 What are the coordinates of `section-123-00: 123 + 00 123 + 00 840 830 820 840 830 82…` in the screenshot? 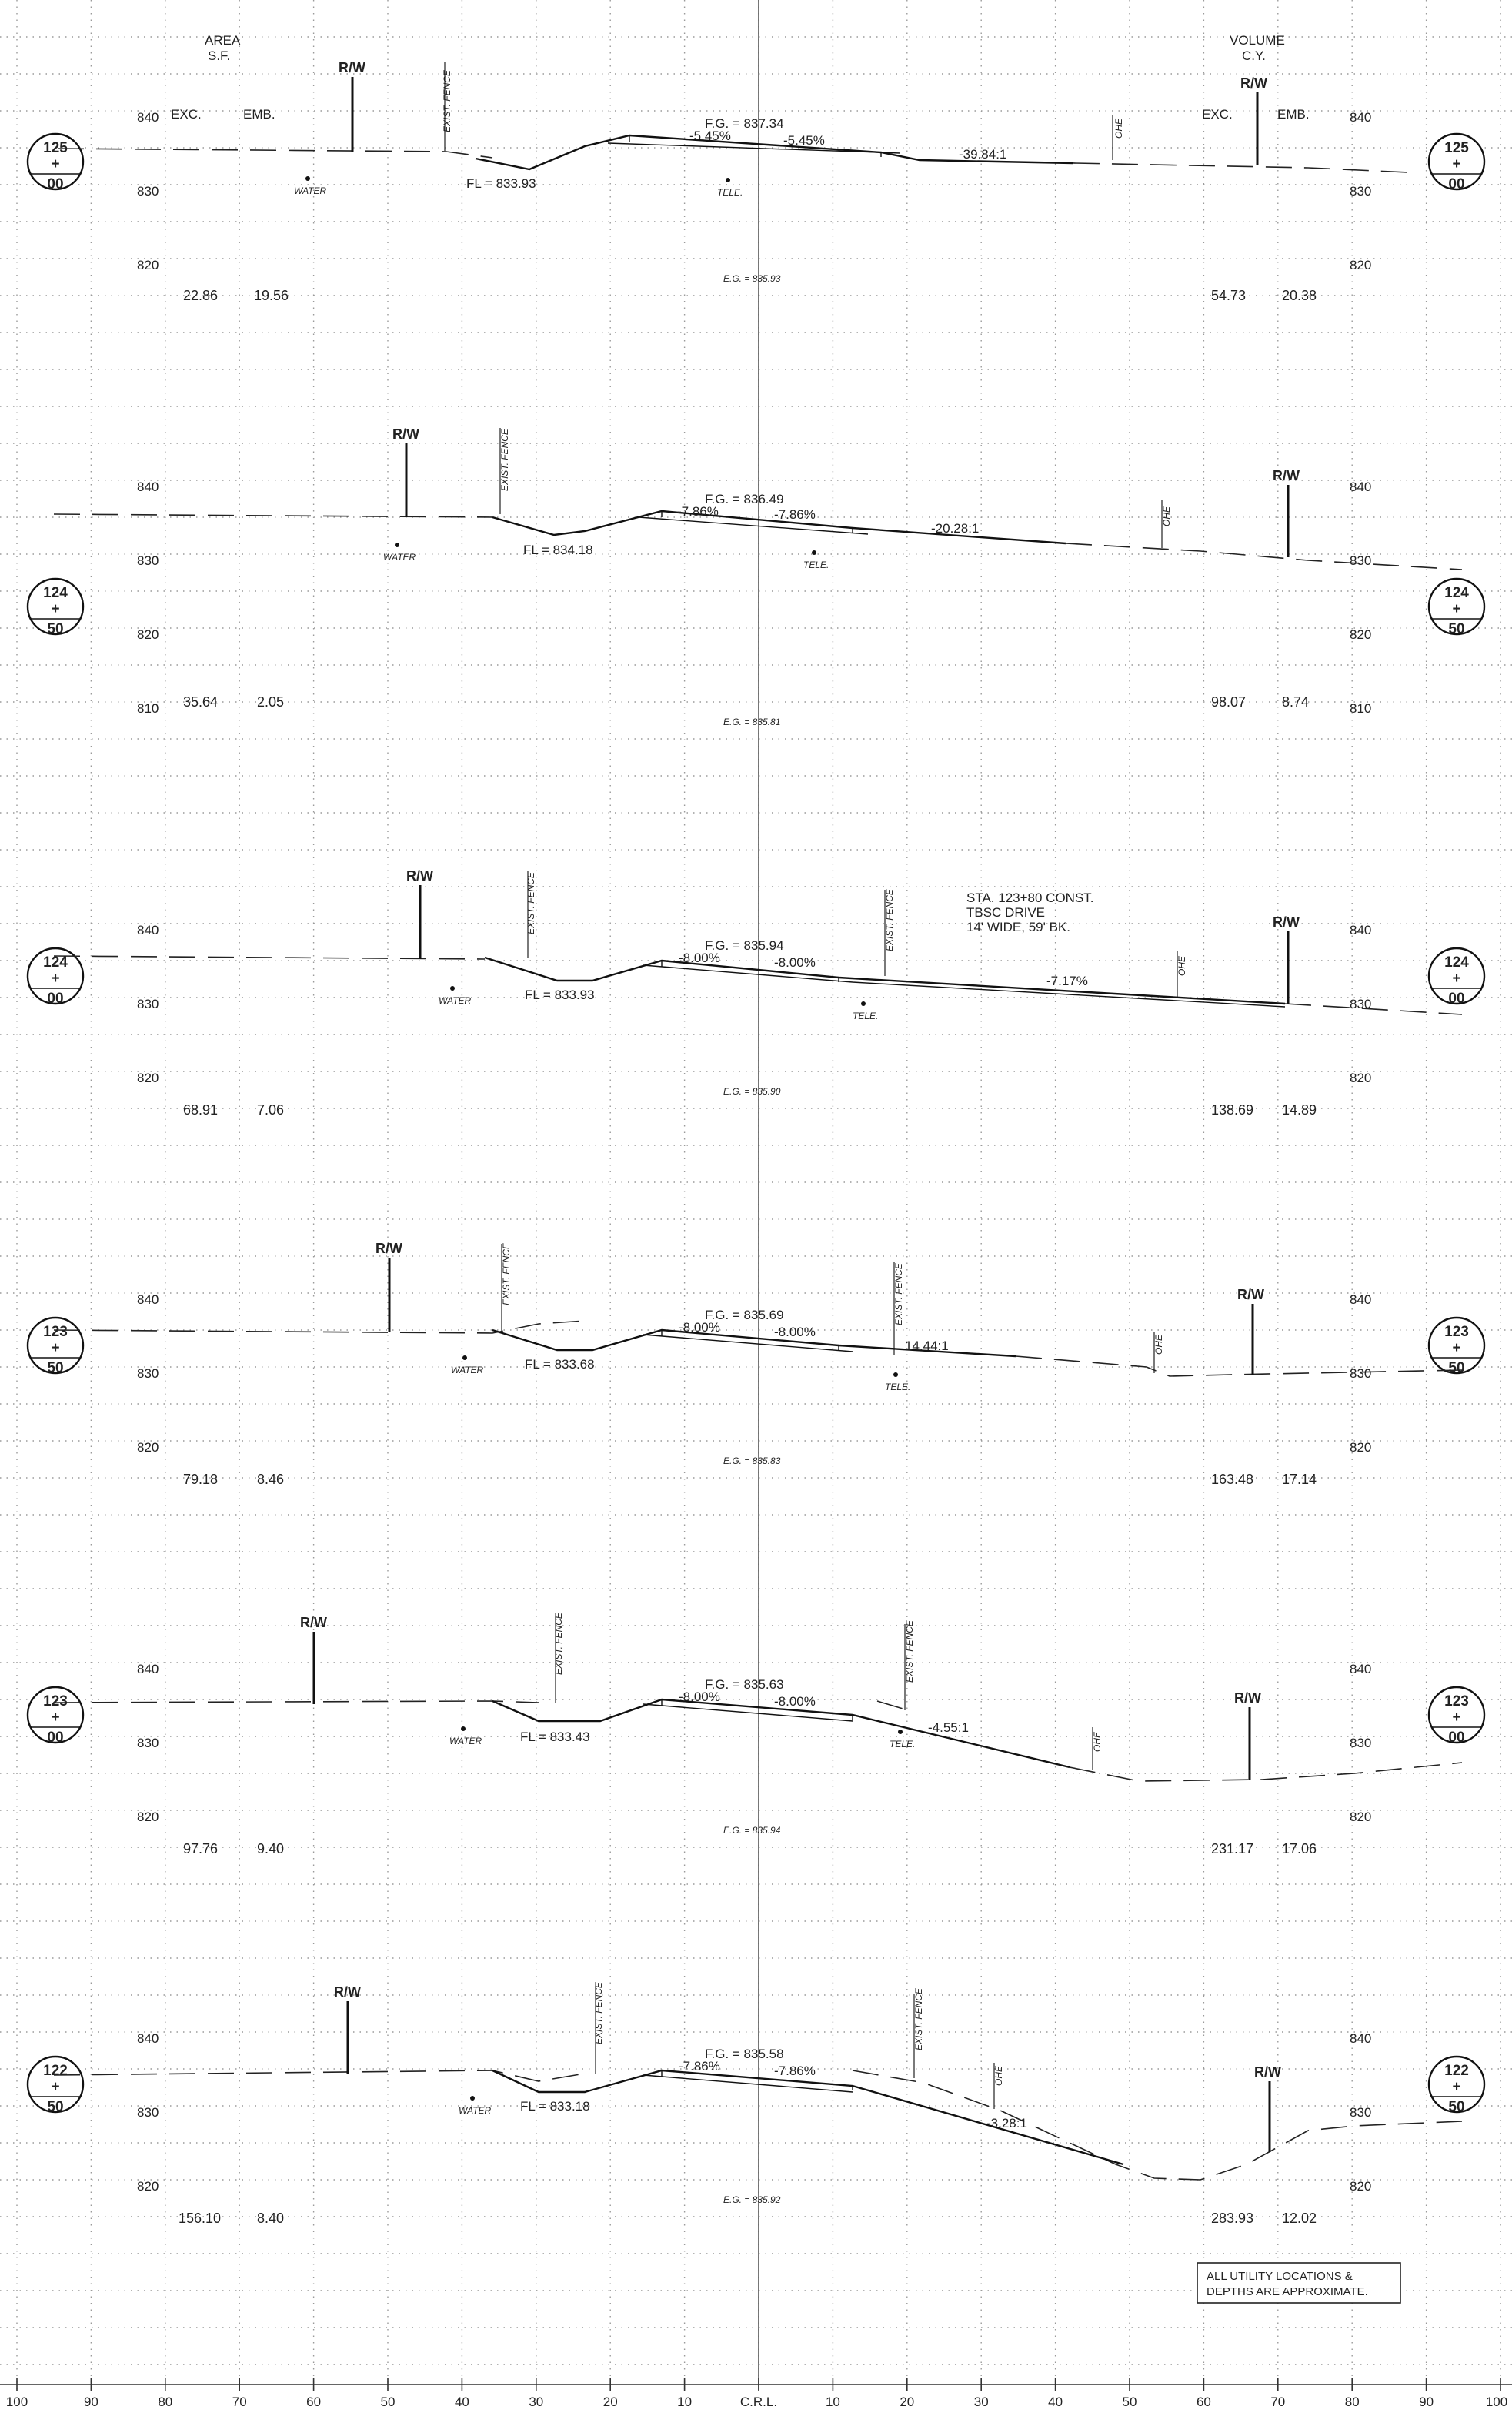 It's located at (756, 1734).